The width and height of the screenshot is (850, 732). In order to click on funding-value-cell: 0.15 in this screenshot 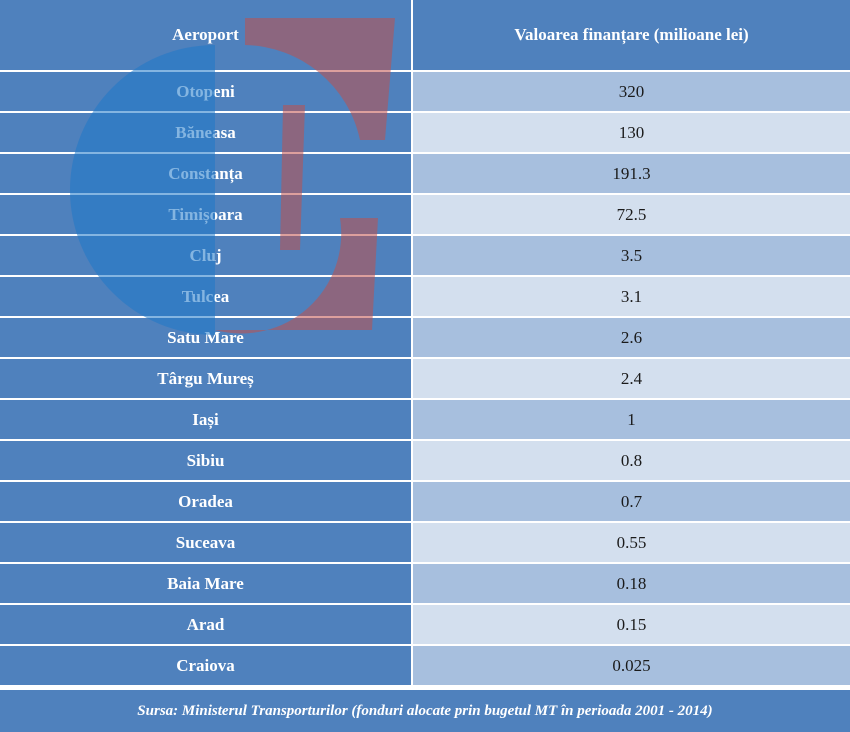, I will do `click(631, 624)`.